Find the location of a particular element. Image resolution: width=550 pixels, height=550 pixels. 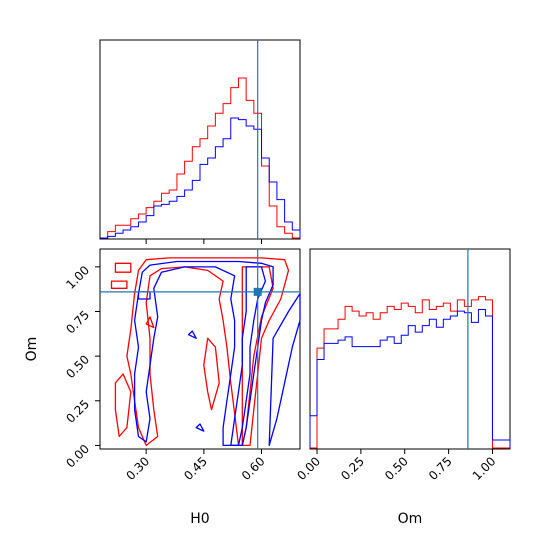

om-hist-series-red is located at coordinates (410, 372).